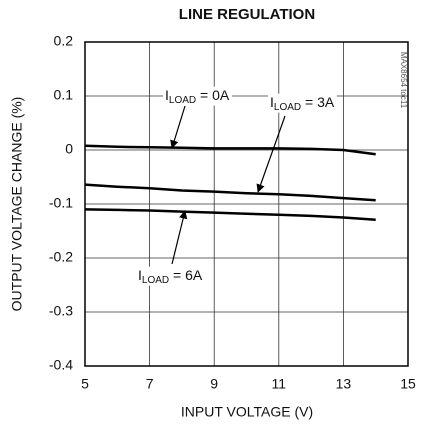 The height and width of the screenshot is (431, 421). Describe the element at coordinates (247, 14) in the screenshot. I see `chart-title: LINE REGULATION` at that location.